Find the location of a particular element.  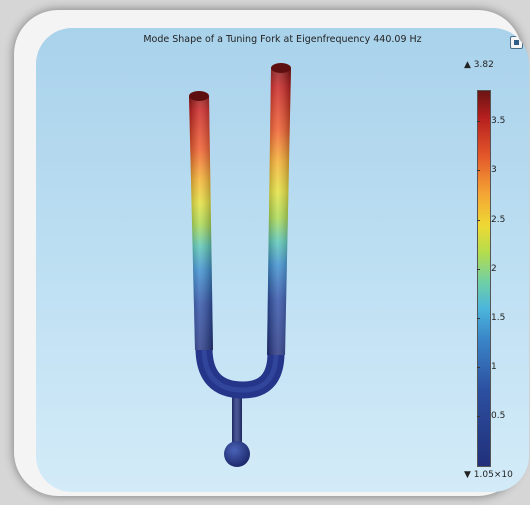

fork-ball is located at coordinates (237, 454).